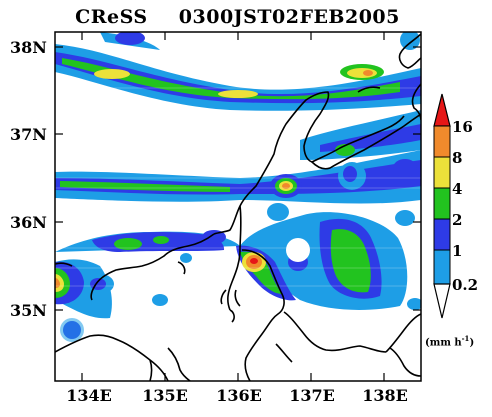 Image resolution: width=492 pixels, height=417 pixels. I want to click on y-tick-38n: 38N, so click(28, 47).